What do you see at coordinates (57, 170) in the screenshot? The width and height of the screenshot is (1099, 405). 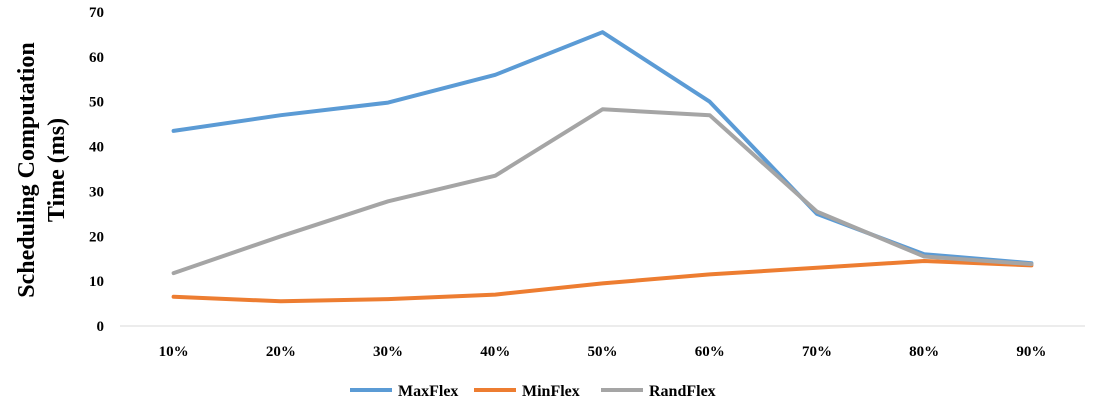 I see `y-axis-label-line-2: Time (ms)` at bounding box center [57, 170].